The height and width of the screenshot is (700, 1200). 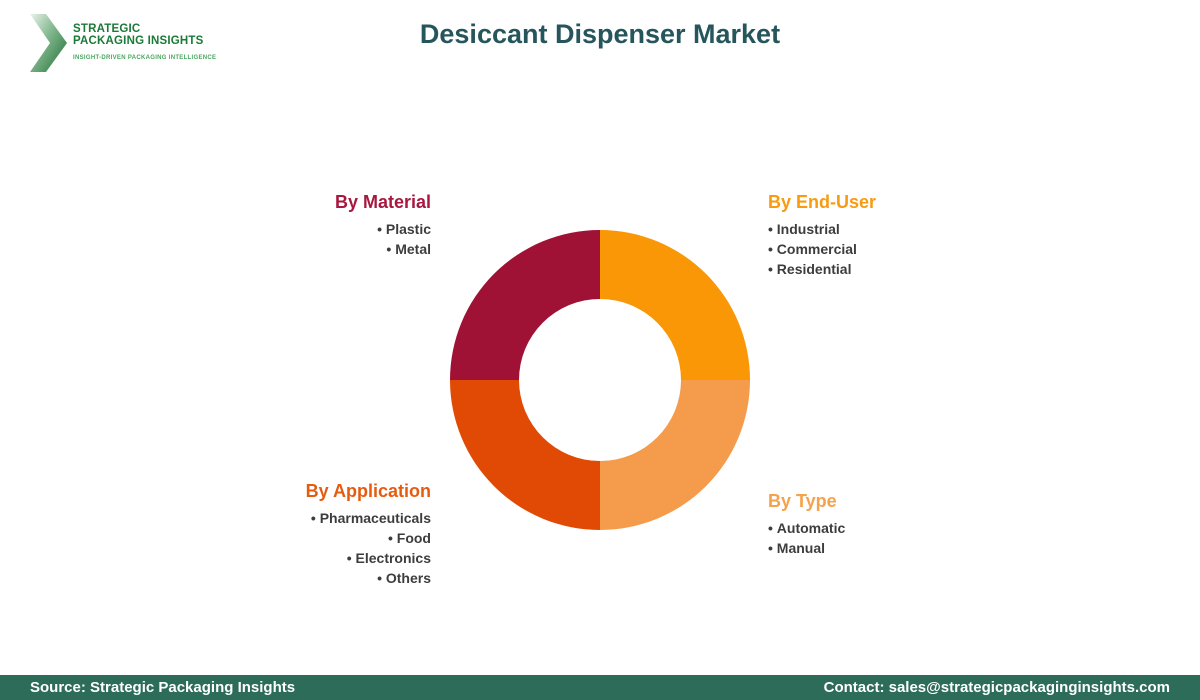 I want to click on category-block: By Type Automatic Manual, so click(x=898, y=524).